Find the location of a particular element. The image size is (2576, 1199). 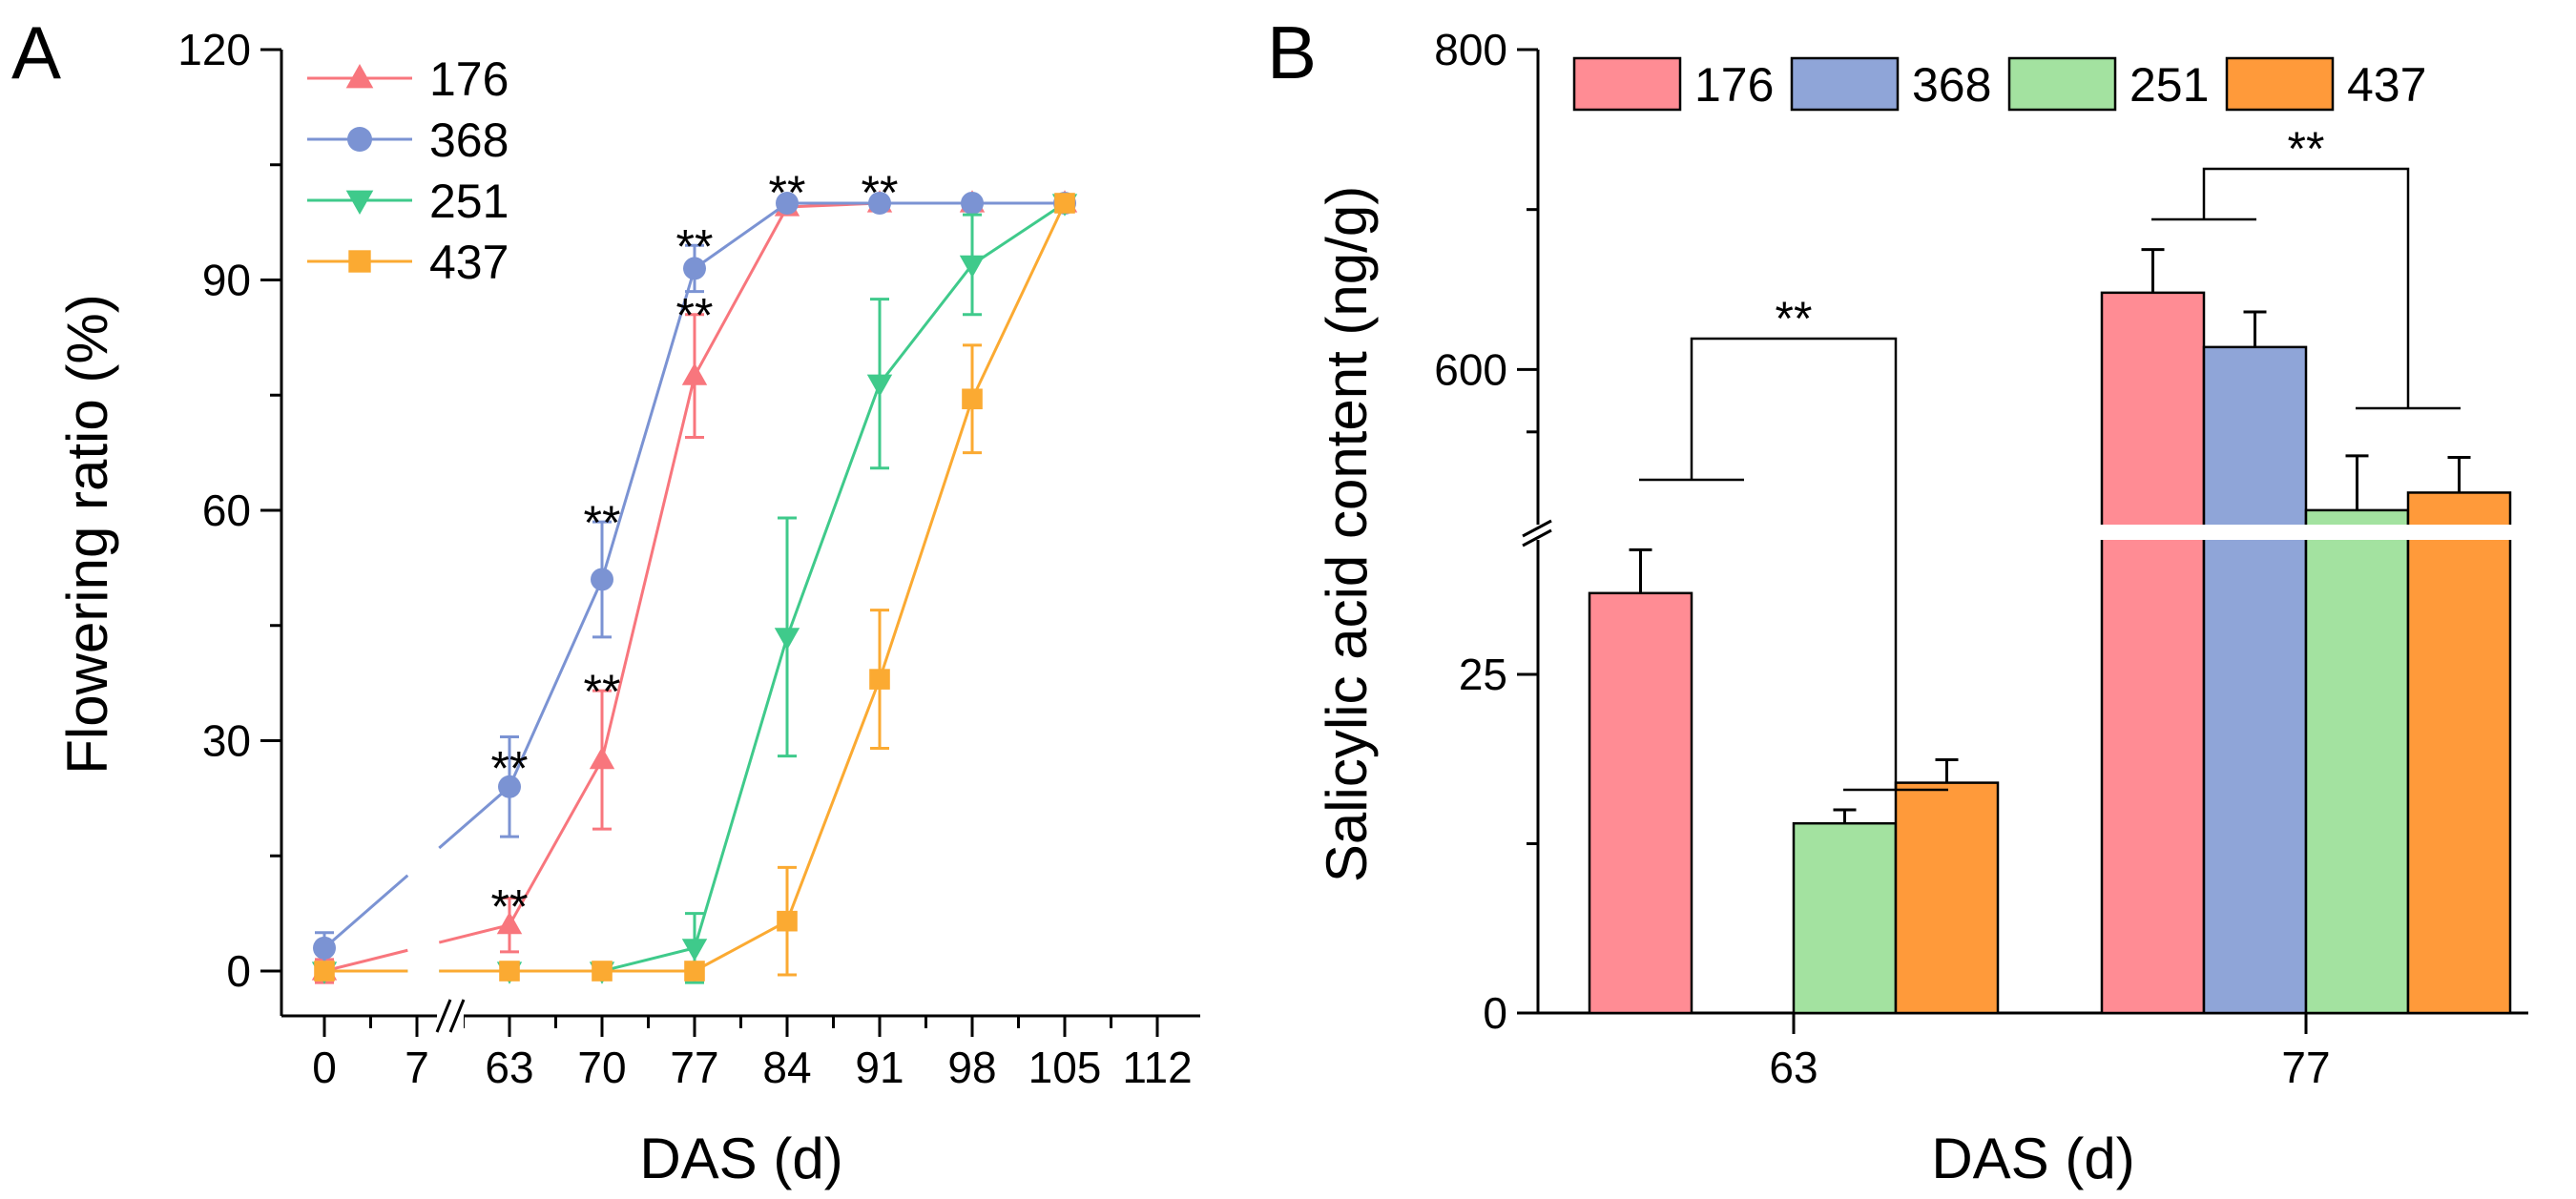

panel-b-ytick-label: 25 is located at coordinates (1483, 674).